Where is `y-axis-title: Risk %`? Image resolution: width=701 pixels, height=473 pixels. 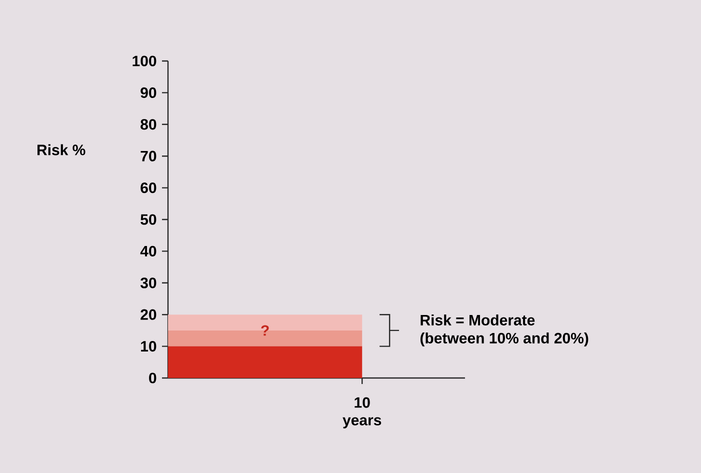
y-axis-title: Risk % is located at coordinates (61, 150).